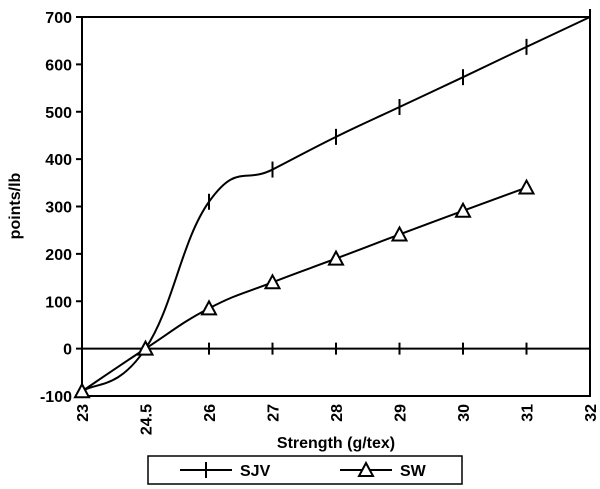 The height and width of the screenshot is (489, 600). Describe the element at coordinates (147, 419) in the screenshot. I see `x-tick-label: 24.5` at that location.